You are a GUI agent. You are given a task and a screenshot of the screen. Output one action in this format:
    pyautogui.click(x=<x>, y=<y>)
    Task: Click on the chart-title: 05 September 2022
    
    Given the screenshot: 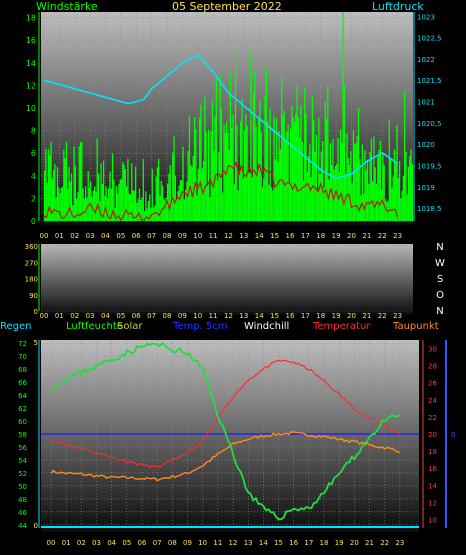 What is the action you would take?
    pyautogui.click(x=227, y=6)
    